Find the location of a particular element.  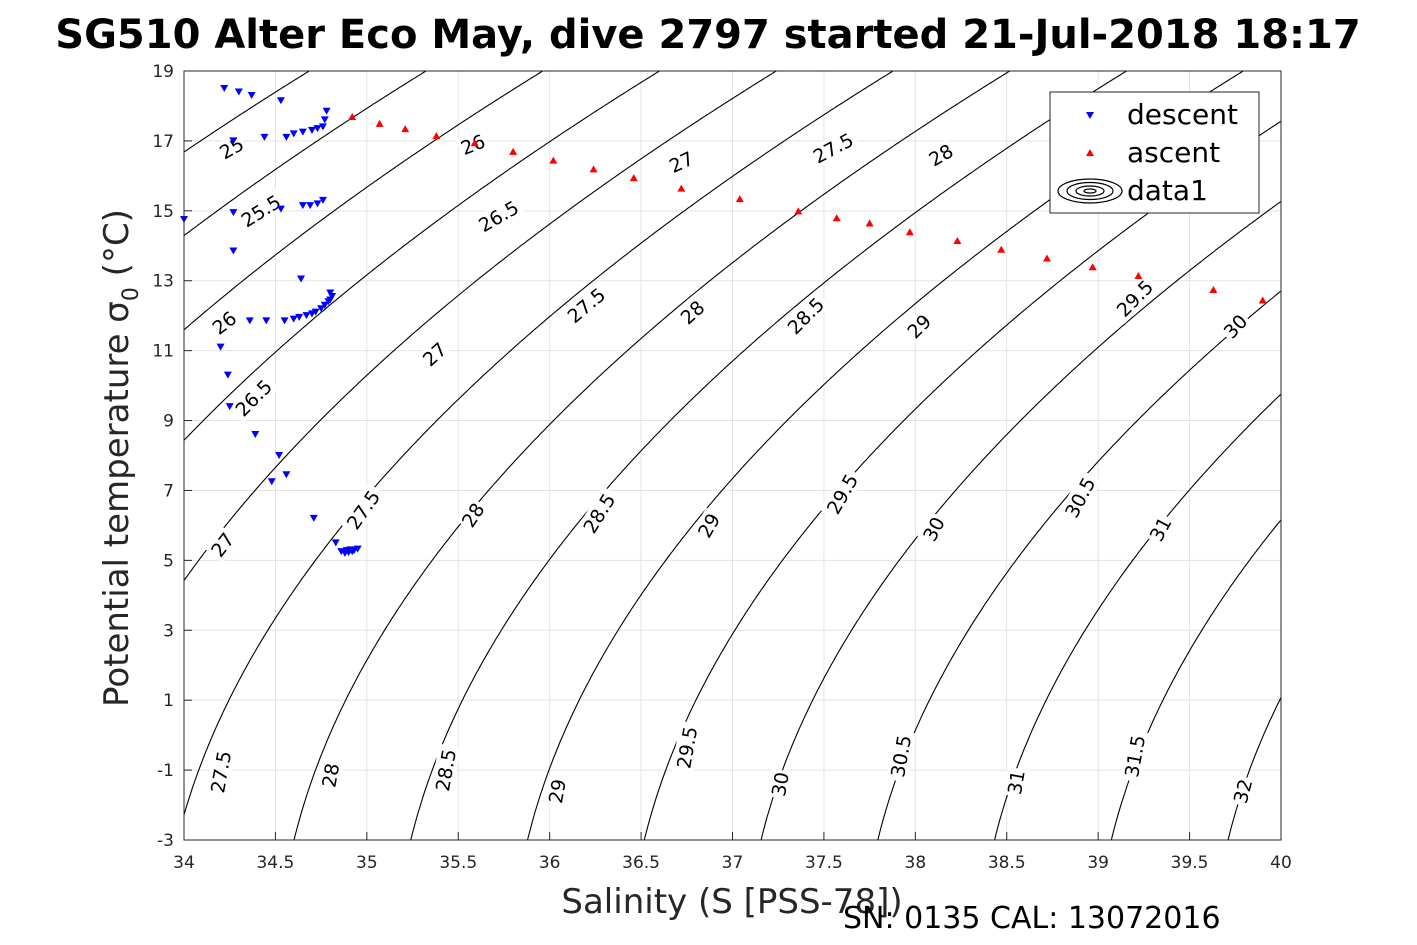

contour-label-text: 28 is located at coordinates (331, 776).